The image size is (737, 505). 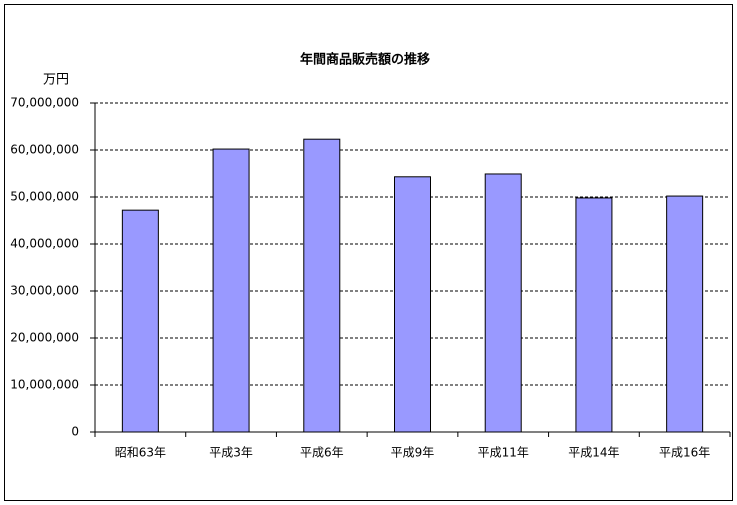 What do you see at coordinates (44, 338) in the screenshot?
I see `y-tick-label: 20,000,000` at bounding box center [44, 338].